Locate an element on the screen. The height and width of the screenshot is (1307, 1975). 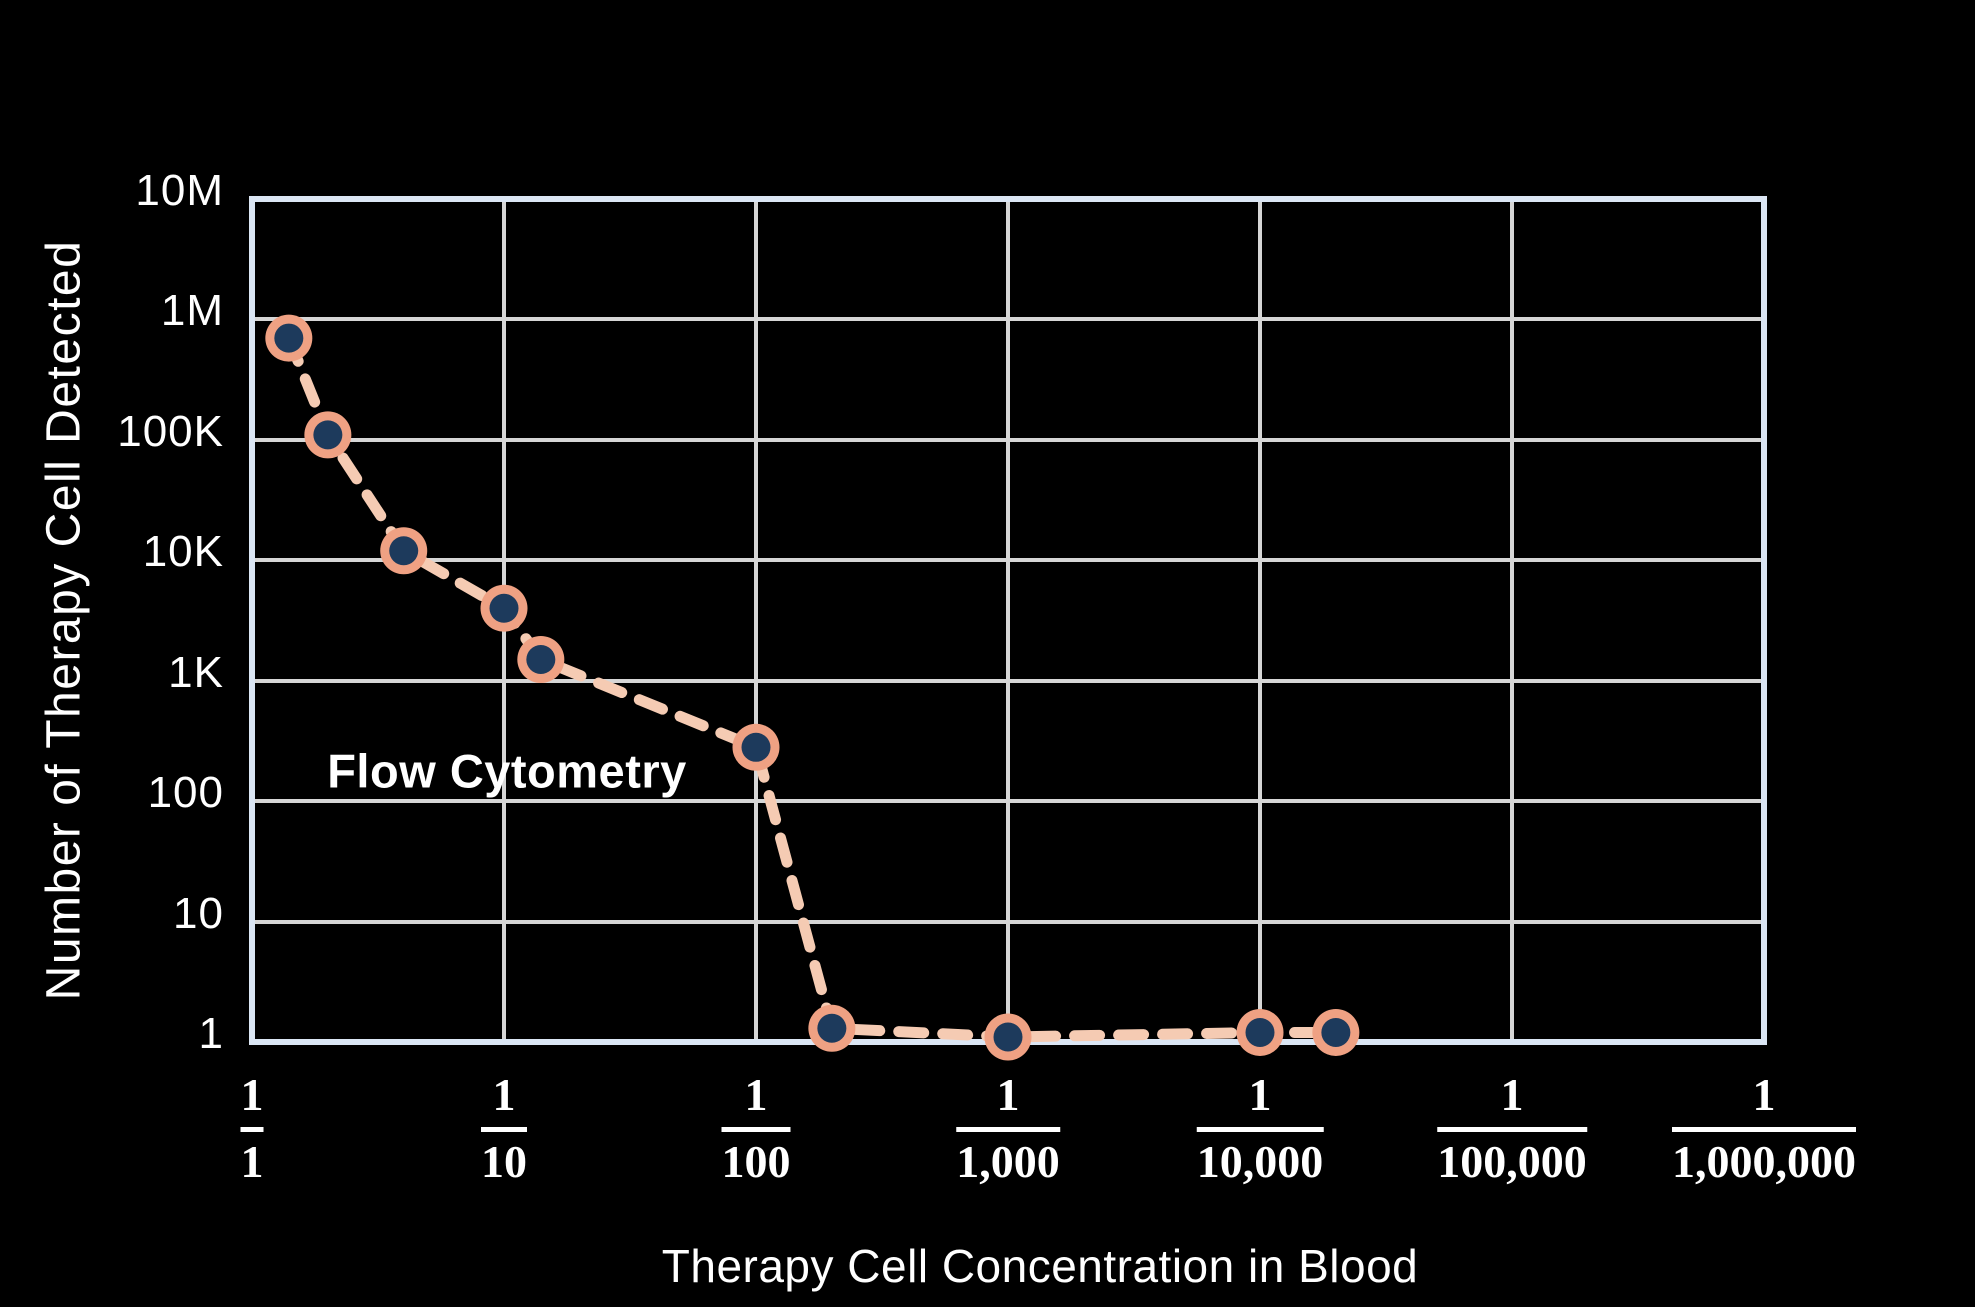
horizontal-gridline is located at coordinates (1008, 319).